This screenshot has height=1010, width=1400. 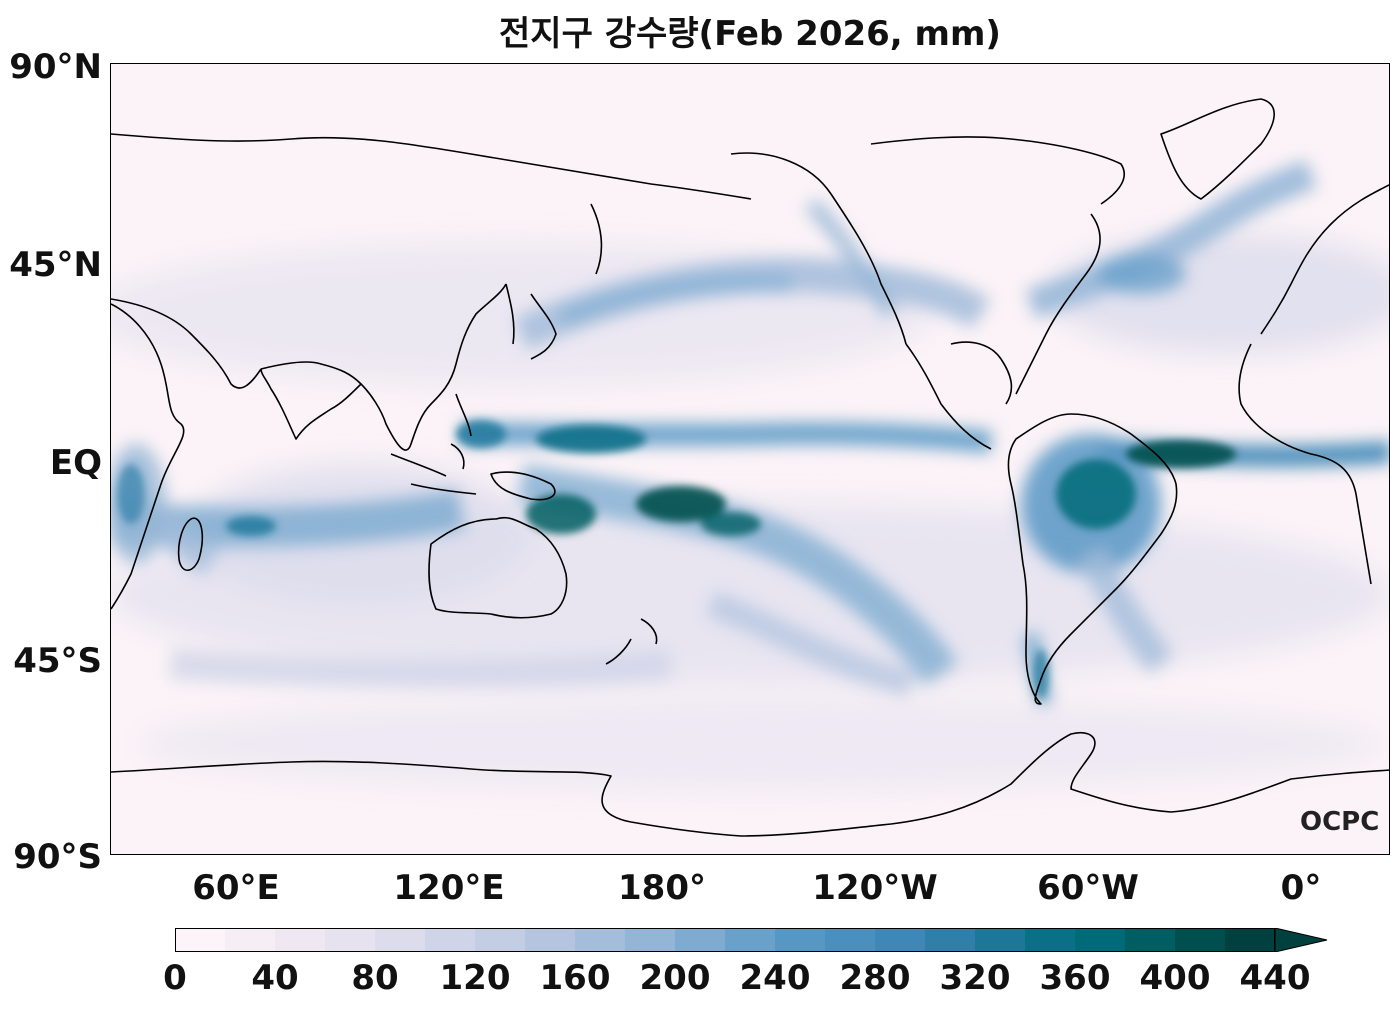 What do you see at coordinates (55, 265) in the screenshot?
I see `lat-label-45n: 45°N` at bounding box center [55, 265].